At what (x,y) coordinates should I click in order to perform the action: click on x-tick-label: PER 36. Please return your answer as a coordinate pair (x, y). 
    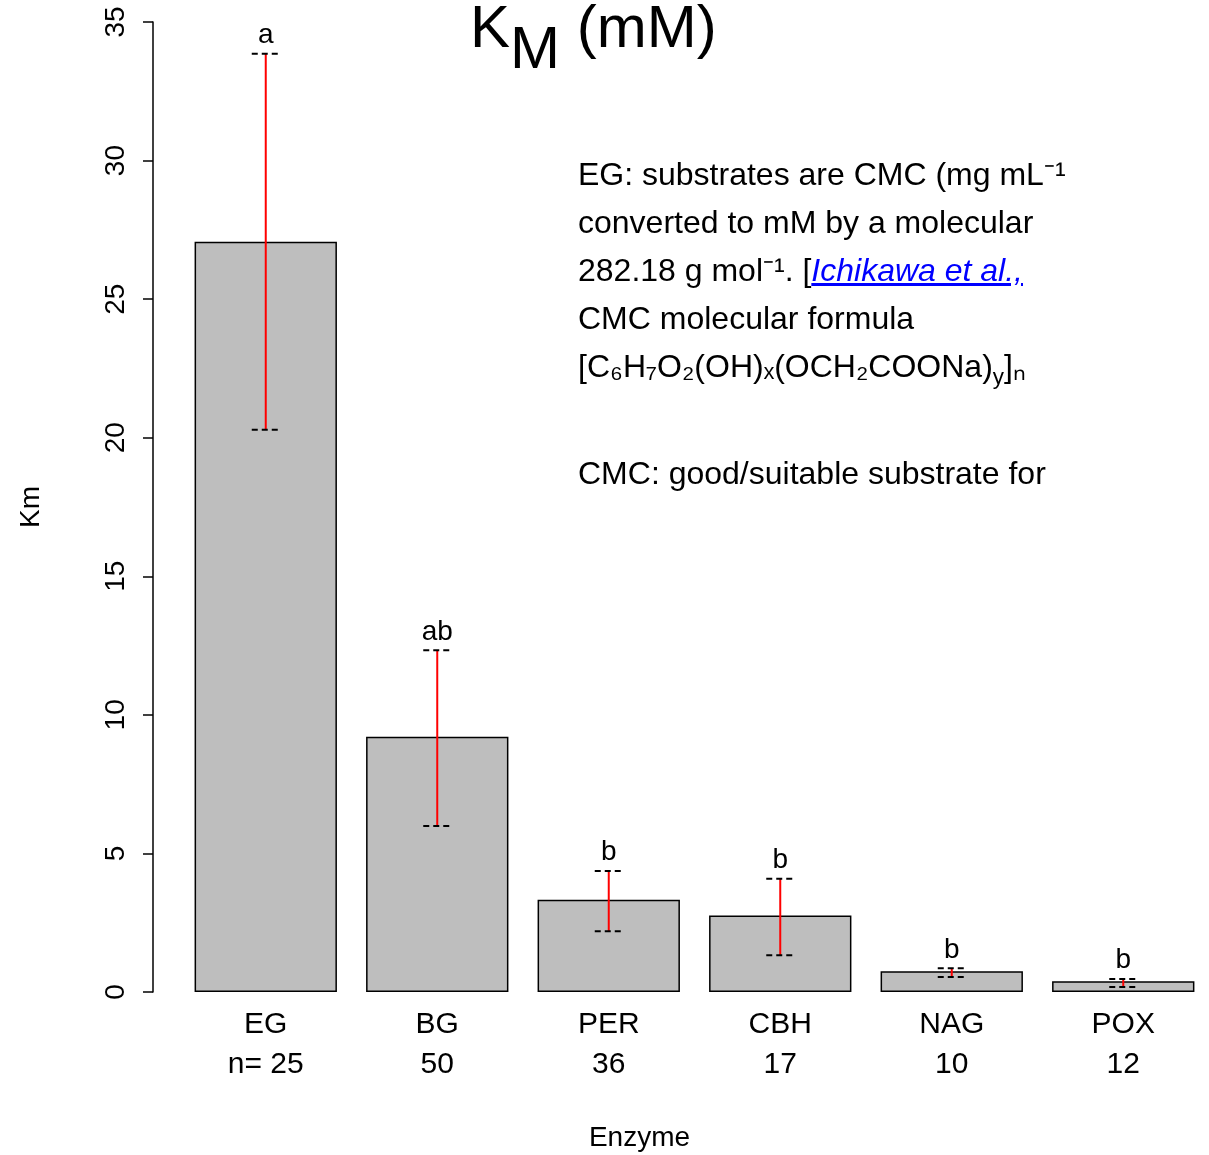
    Looking at the image, I should click on (608, 1042).